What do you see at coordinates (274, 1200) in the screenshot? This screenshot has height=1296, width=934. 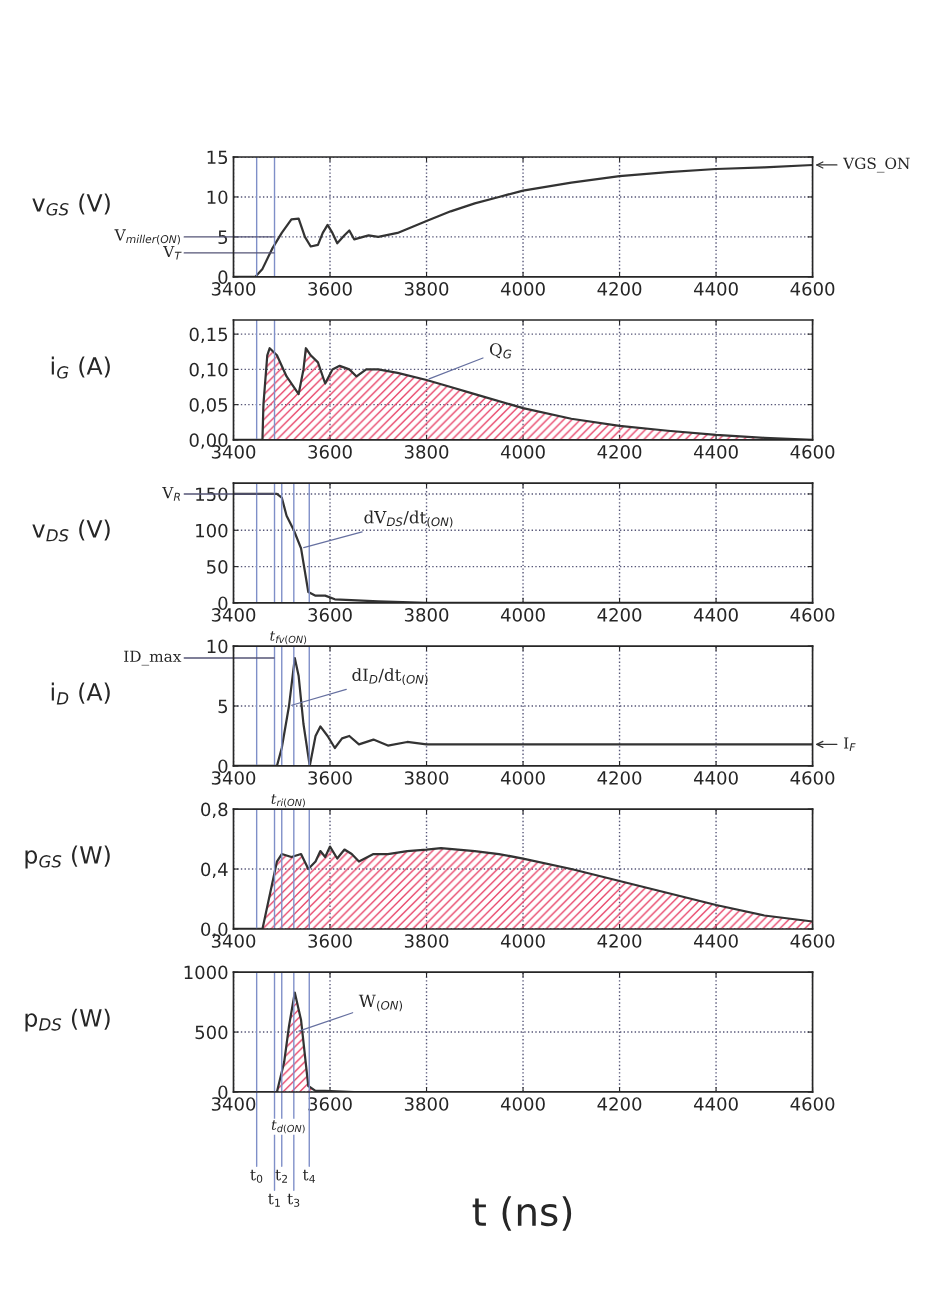 I see `ref-line-label: t$_{1}$` at bounding box center [274, 1200].